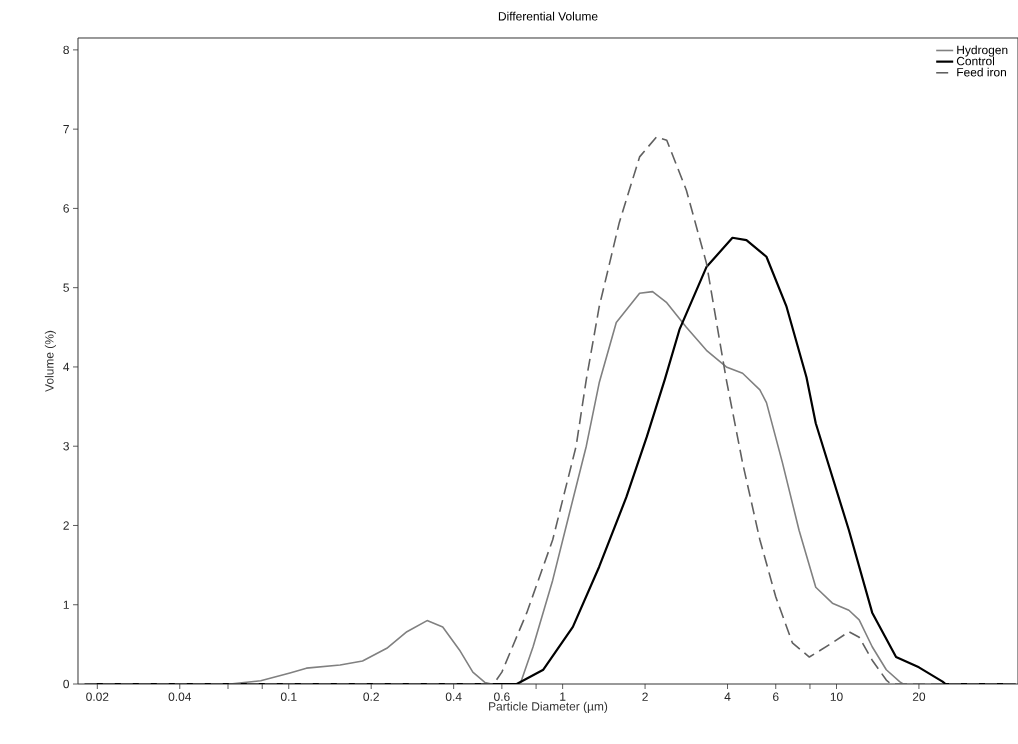 This screenshot has width=1018, height=744. I want to click on x-tick-label: 20, so click(919, 696).